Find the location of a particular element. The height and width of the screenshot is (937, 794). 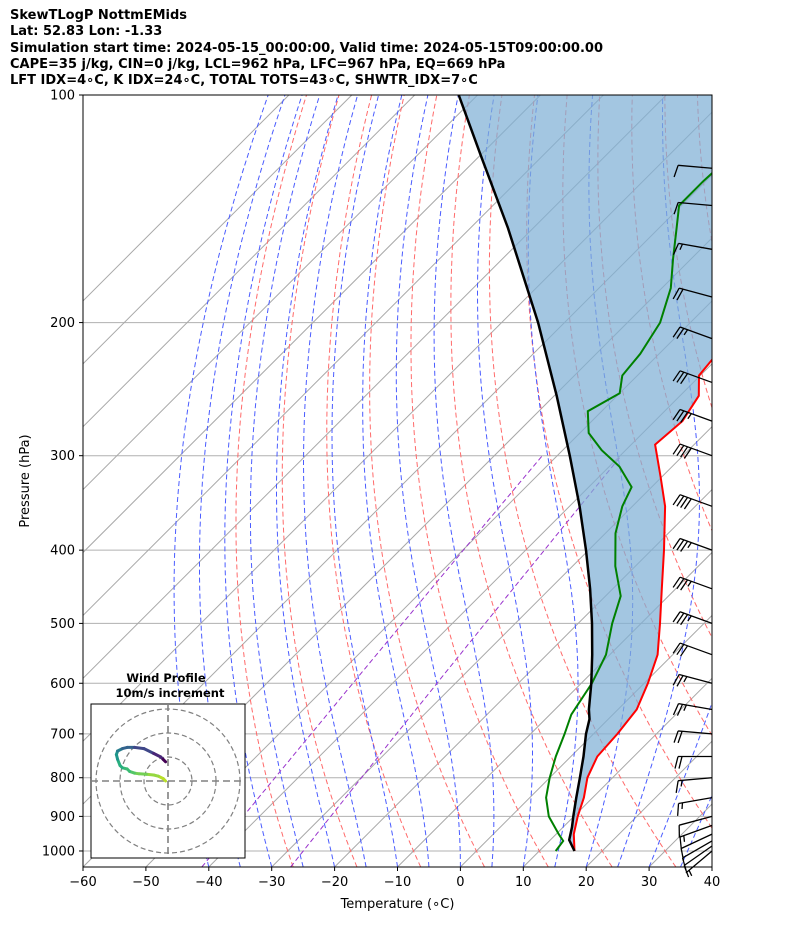

location-line: Lat: 52.83 Lon: -1.33 is located at coordinates (86, 32).